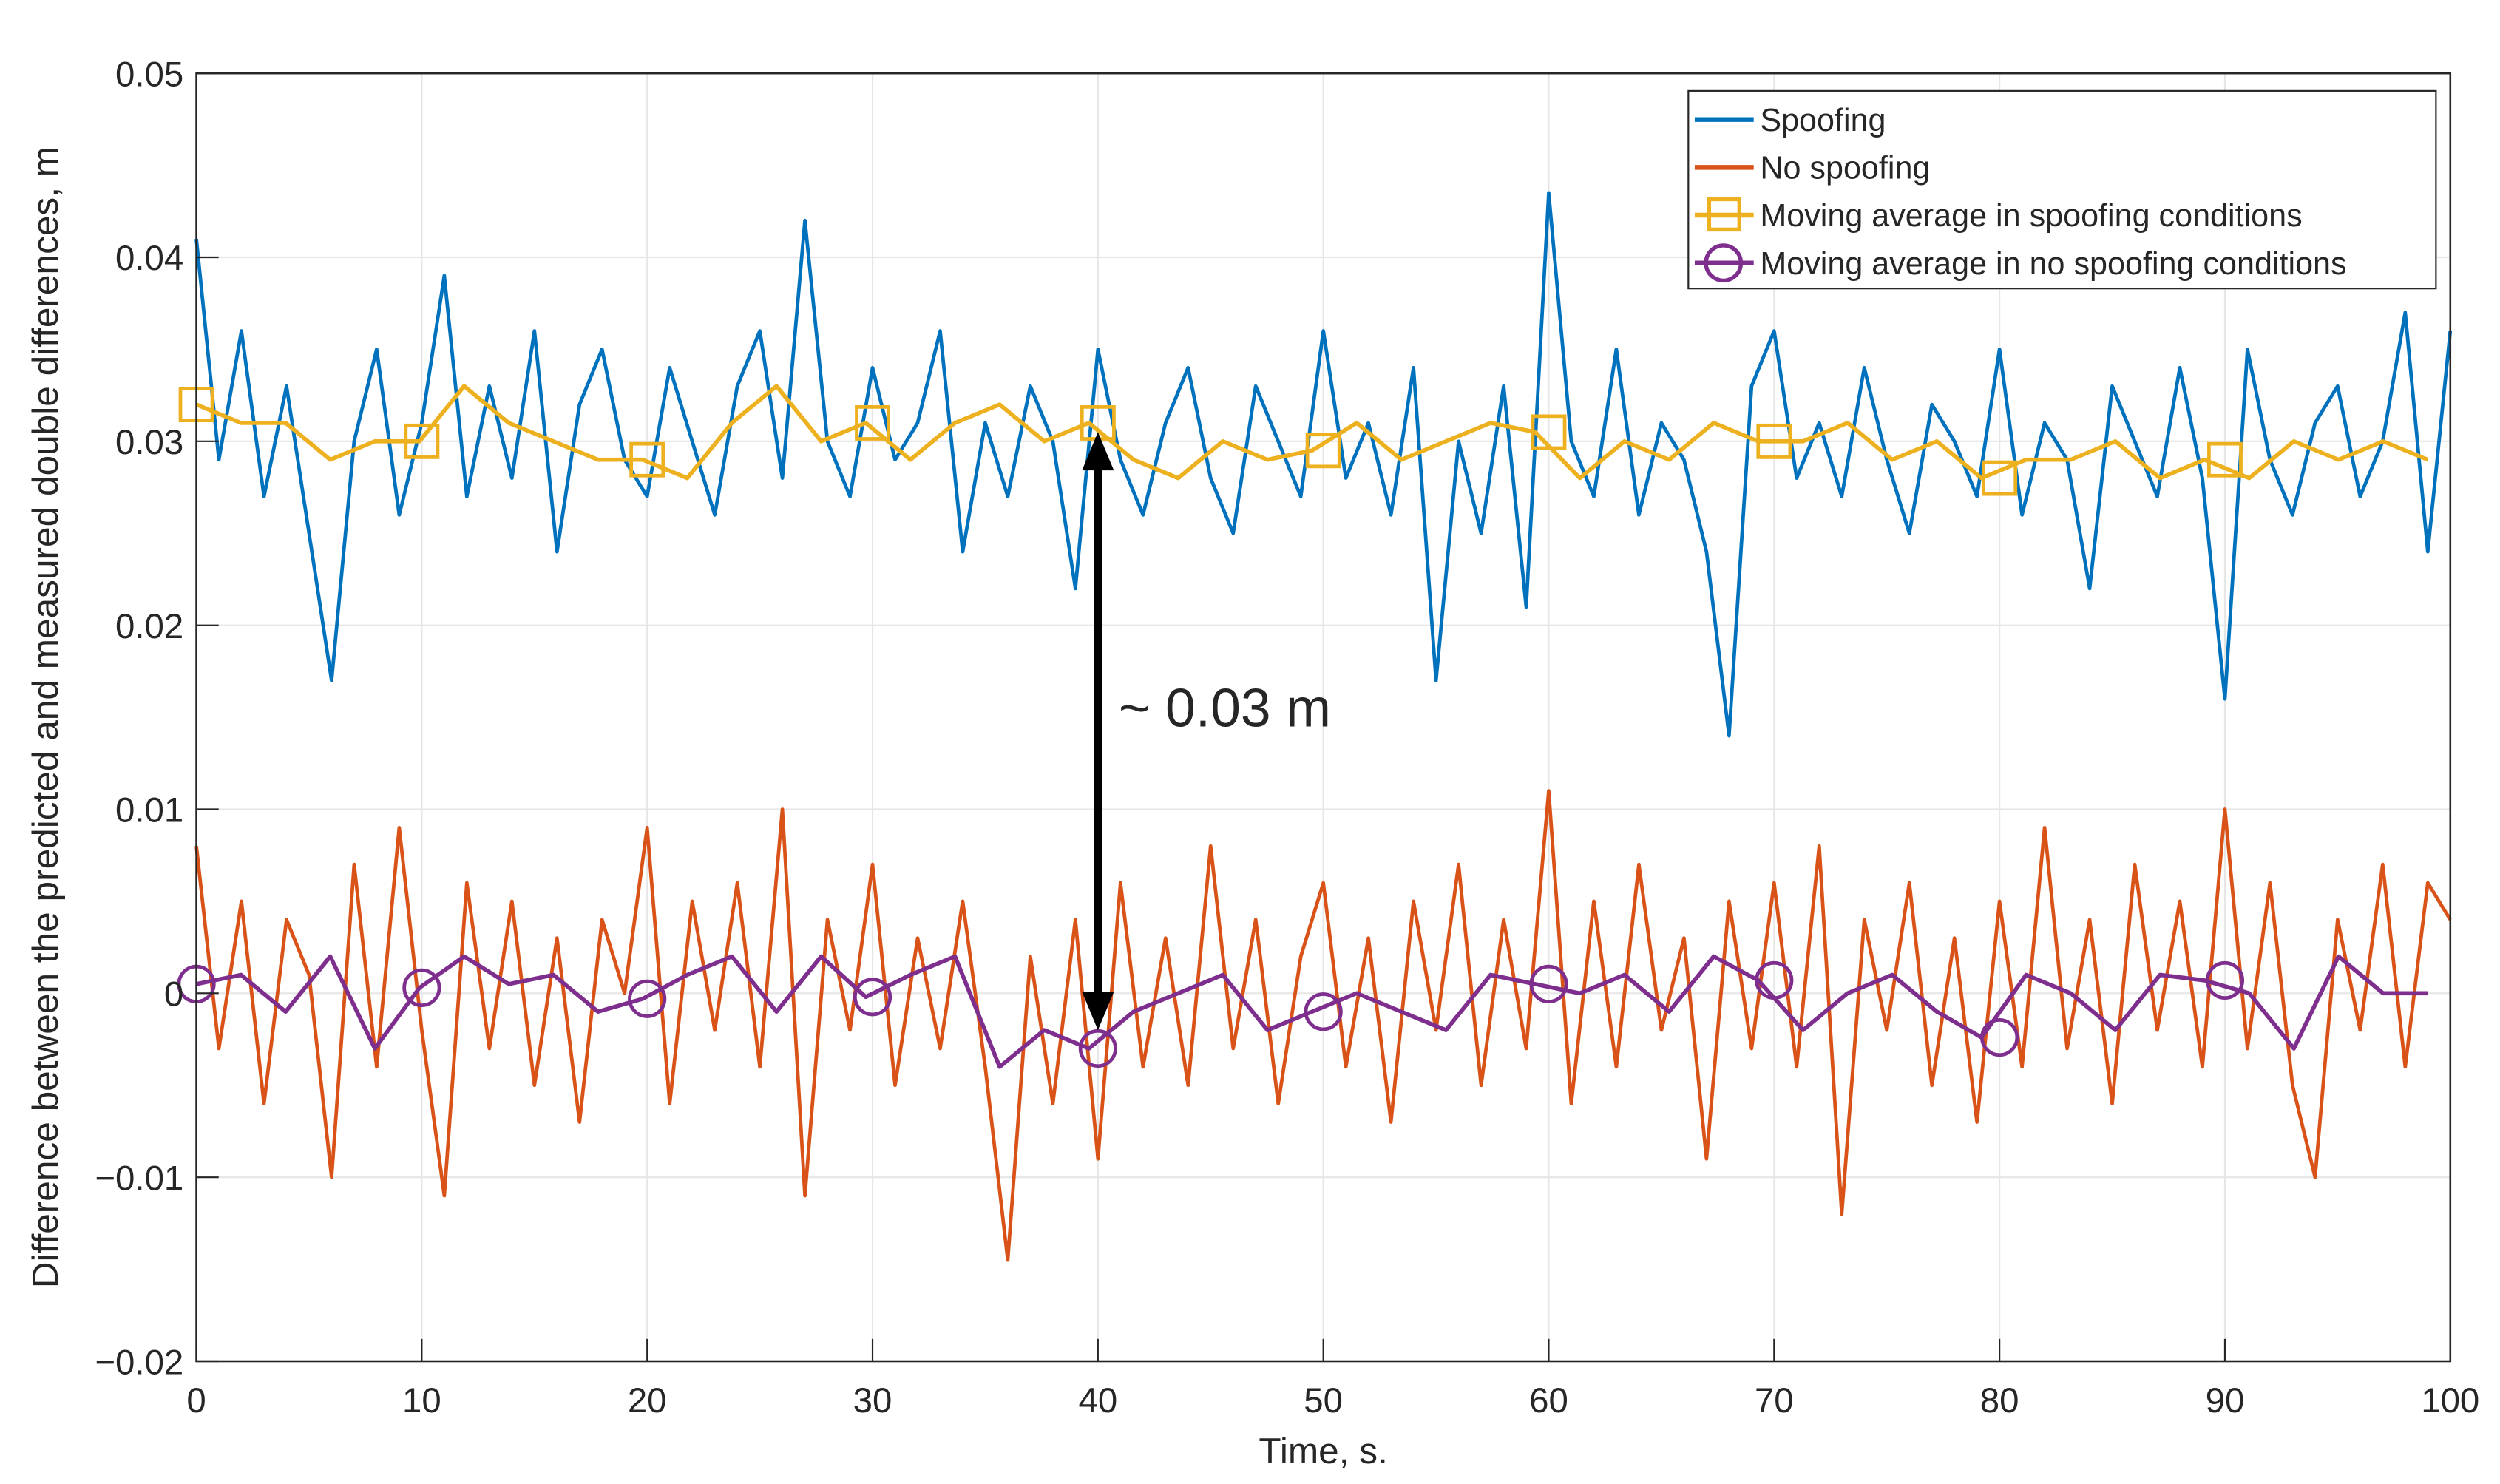 Image resolution: width=2500 pixels, height=1484 pixels. Describe the element at coordinates (1097, 1400) in the screenshot. I see `x-tick-label: 40` at that location.